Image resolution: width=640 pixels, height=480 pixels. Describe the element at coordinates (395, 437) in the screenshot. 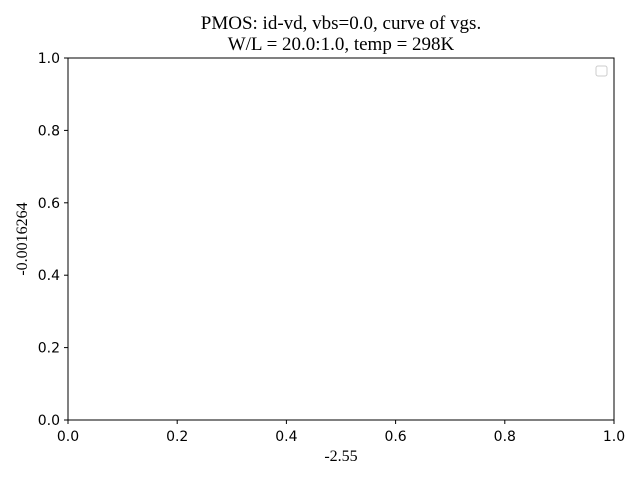

I see `x-tick-label: 0.6` at that location.